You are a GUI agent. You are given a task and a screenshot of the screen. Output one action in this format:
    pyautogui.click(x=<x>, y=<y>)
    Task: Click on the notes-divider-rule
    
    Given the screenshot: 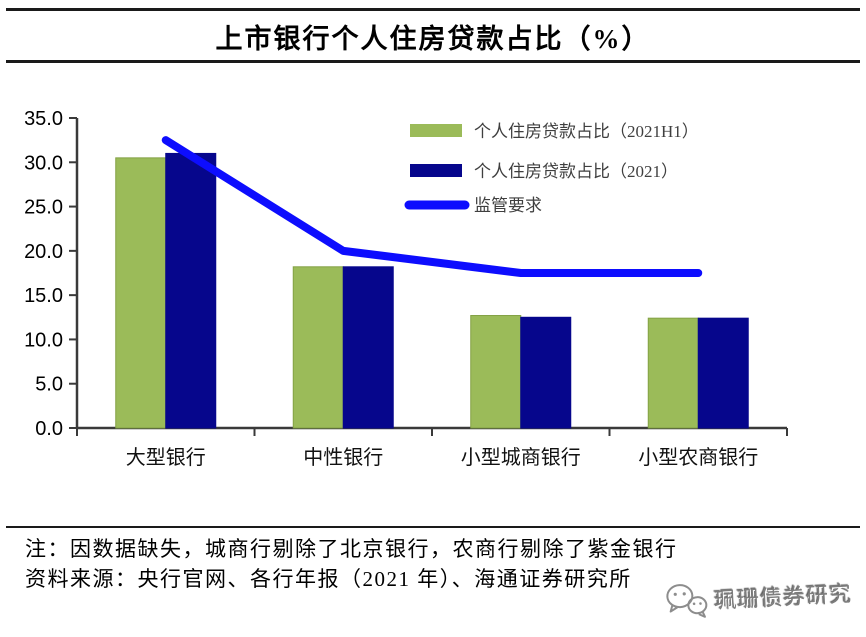 What is the action you would take?
    pyautogui.click(x=433, y=527)
    